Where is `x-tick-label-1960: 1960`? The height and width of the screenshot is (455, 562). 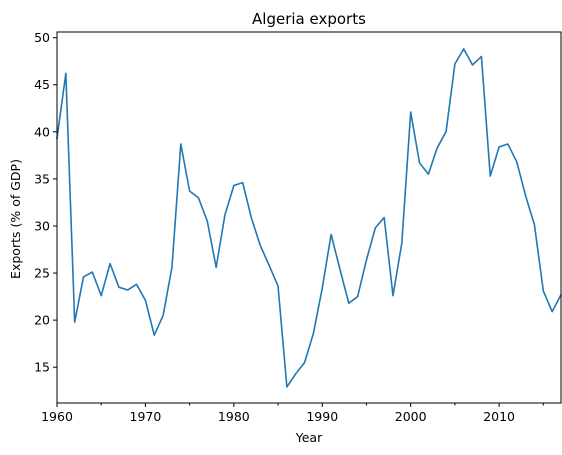
x-tick-label-1960: 1960 is located at coordinates (57, 416).